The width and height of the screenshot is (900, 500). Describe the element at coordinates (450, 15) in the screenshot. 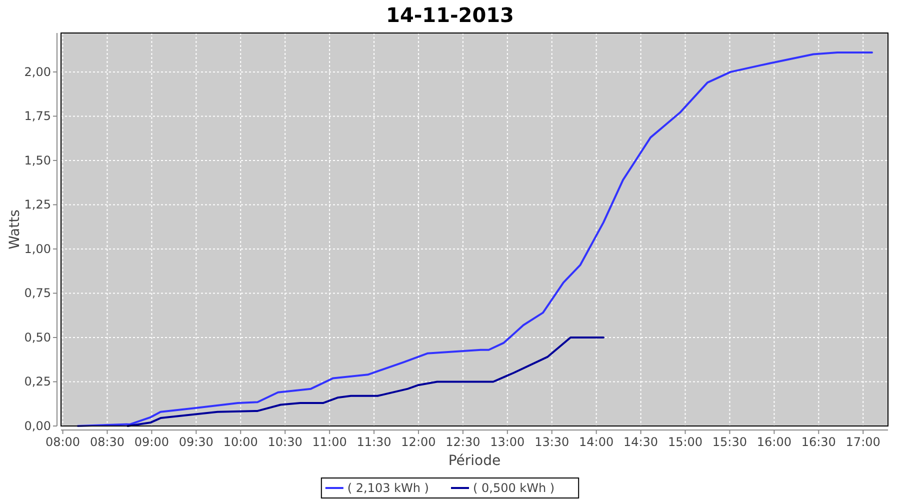

I see `chart-title: 14-11-2013` at that location.